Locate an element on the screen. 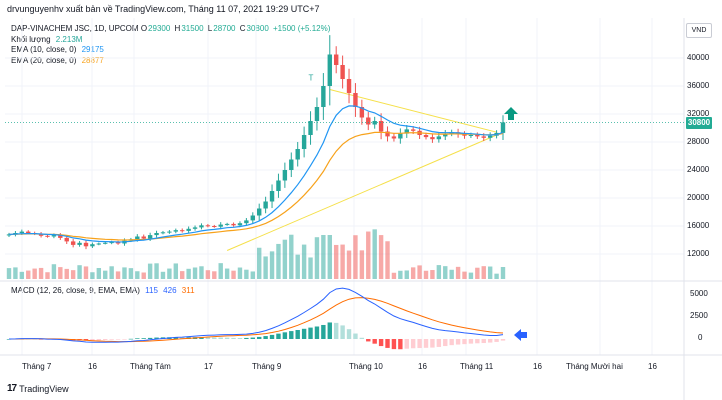 This screenshot has height=400, width=722. ema10-row: EMA (10, close, 0) 29175 is located at coordinates (170, 50).